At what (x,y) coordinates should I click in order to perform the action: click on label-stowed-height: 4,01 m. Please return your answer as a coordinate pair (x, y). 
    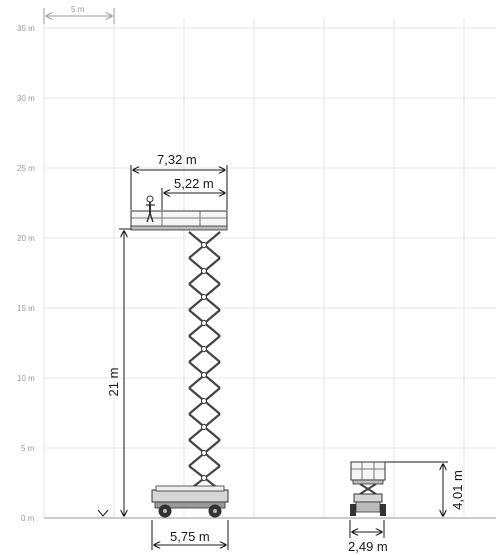
    Looking at the image, I should click on (457, 490).